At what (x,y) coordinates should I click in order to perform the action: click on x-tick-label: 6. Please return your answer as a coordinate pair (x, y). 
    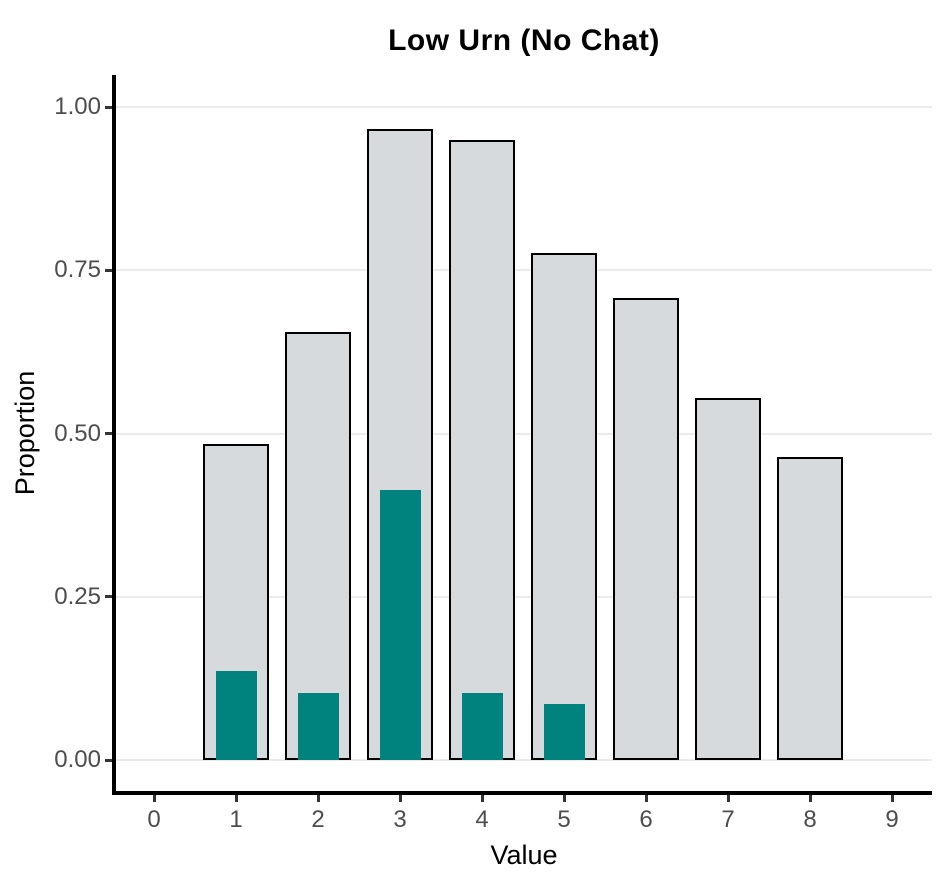
    Looking at the image, I should click on (646, 819).